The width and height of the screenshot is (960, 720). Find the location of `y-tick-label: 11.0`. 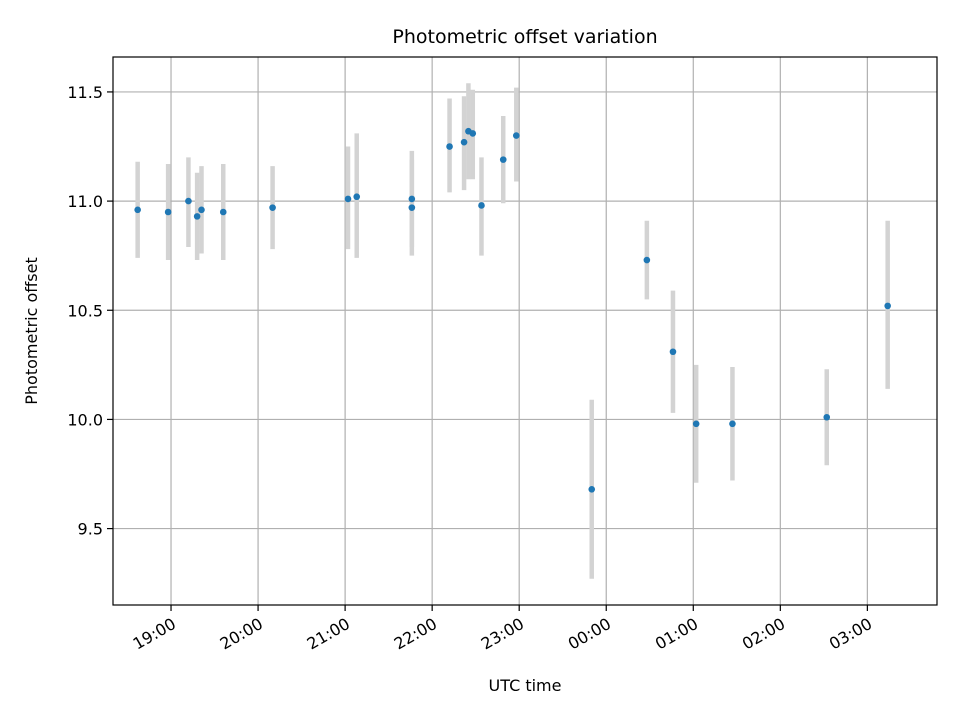

y-tick-label: 11.0 is located at coordinates (85, 201).